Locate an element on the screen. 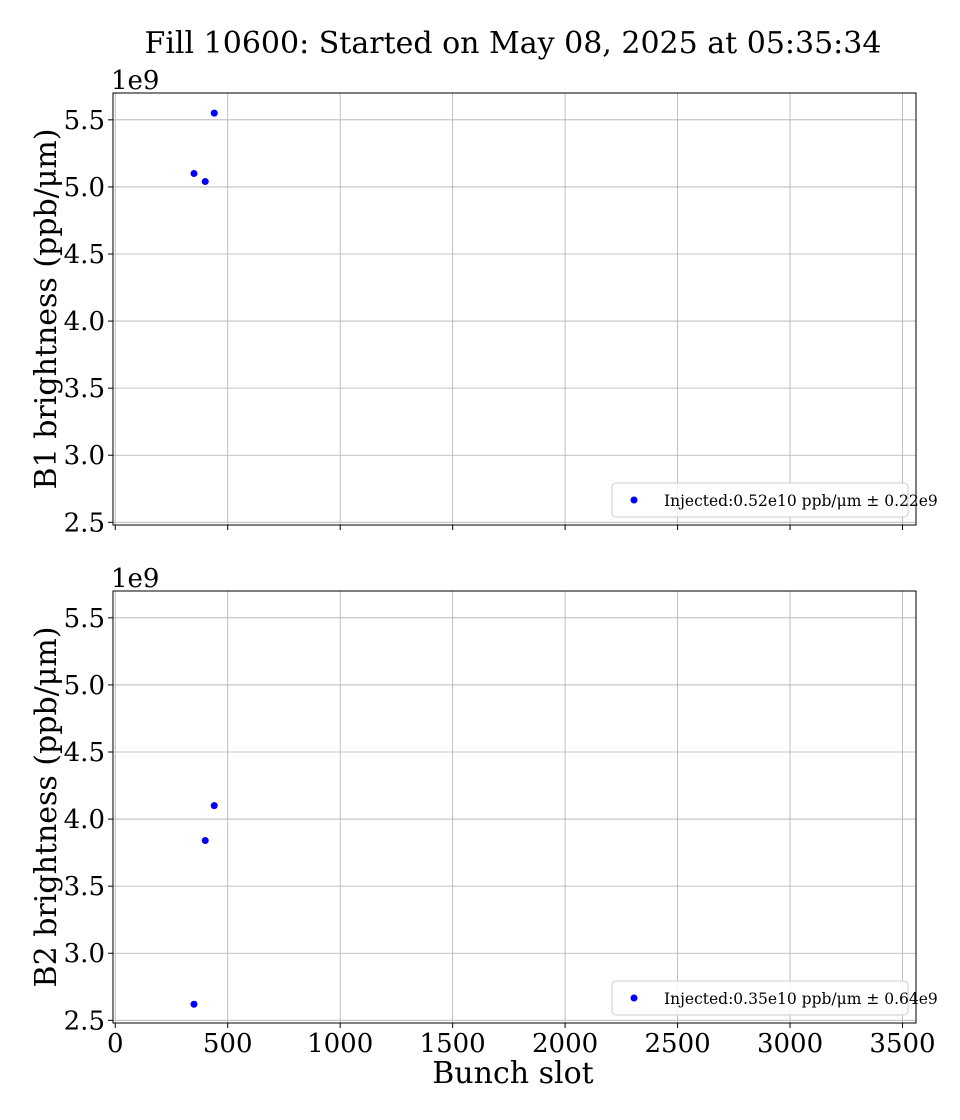 This screenshot has width=960, height=1120. x-tick-label: 3500 is located at coordinates (902, 1044).